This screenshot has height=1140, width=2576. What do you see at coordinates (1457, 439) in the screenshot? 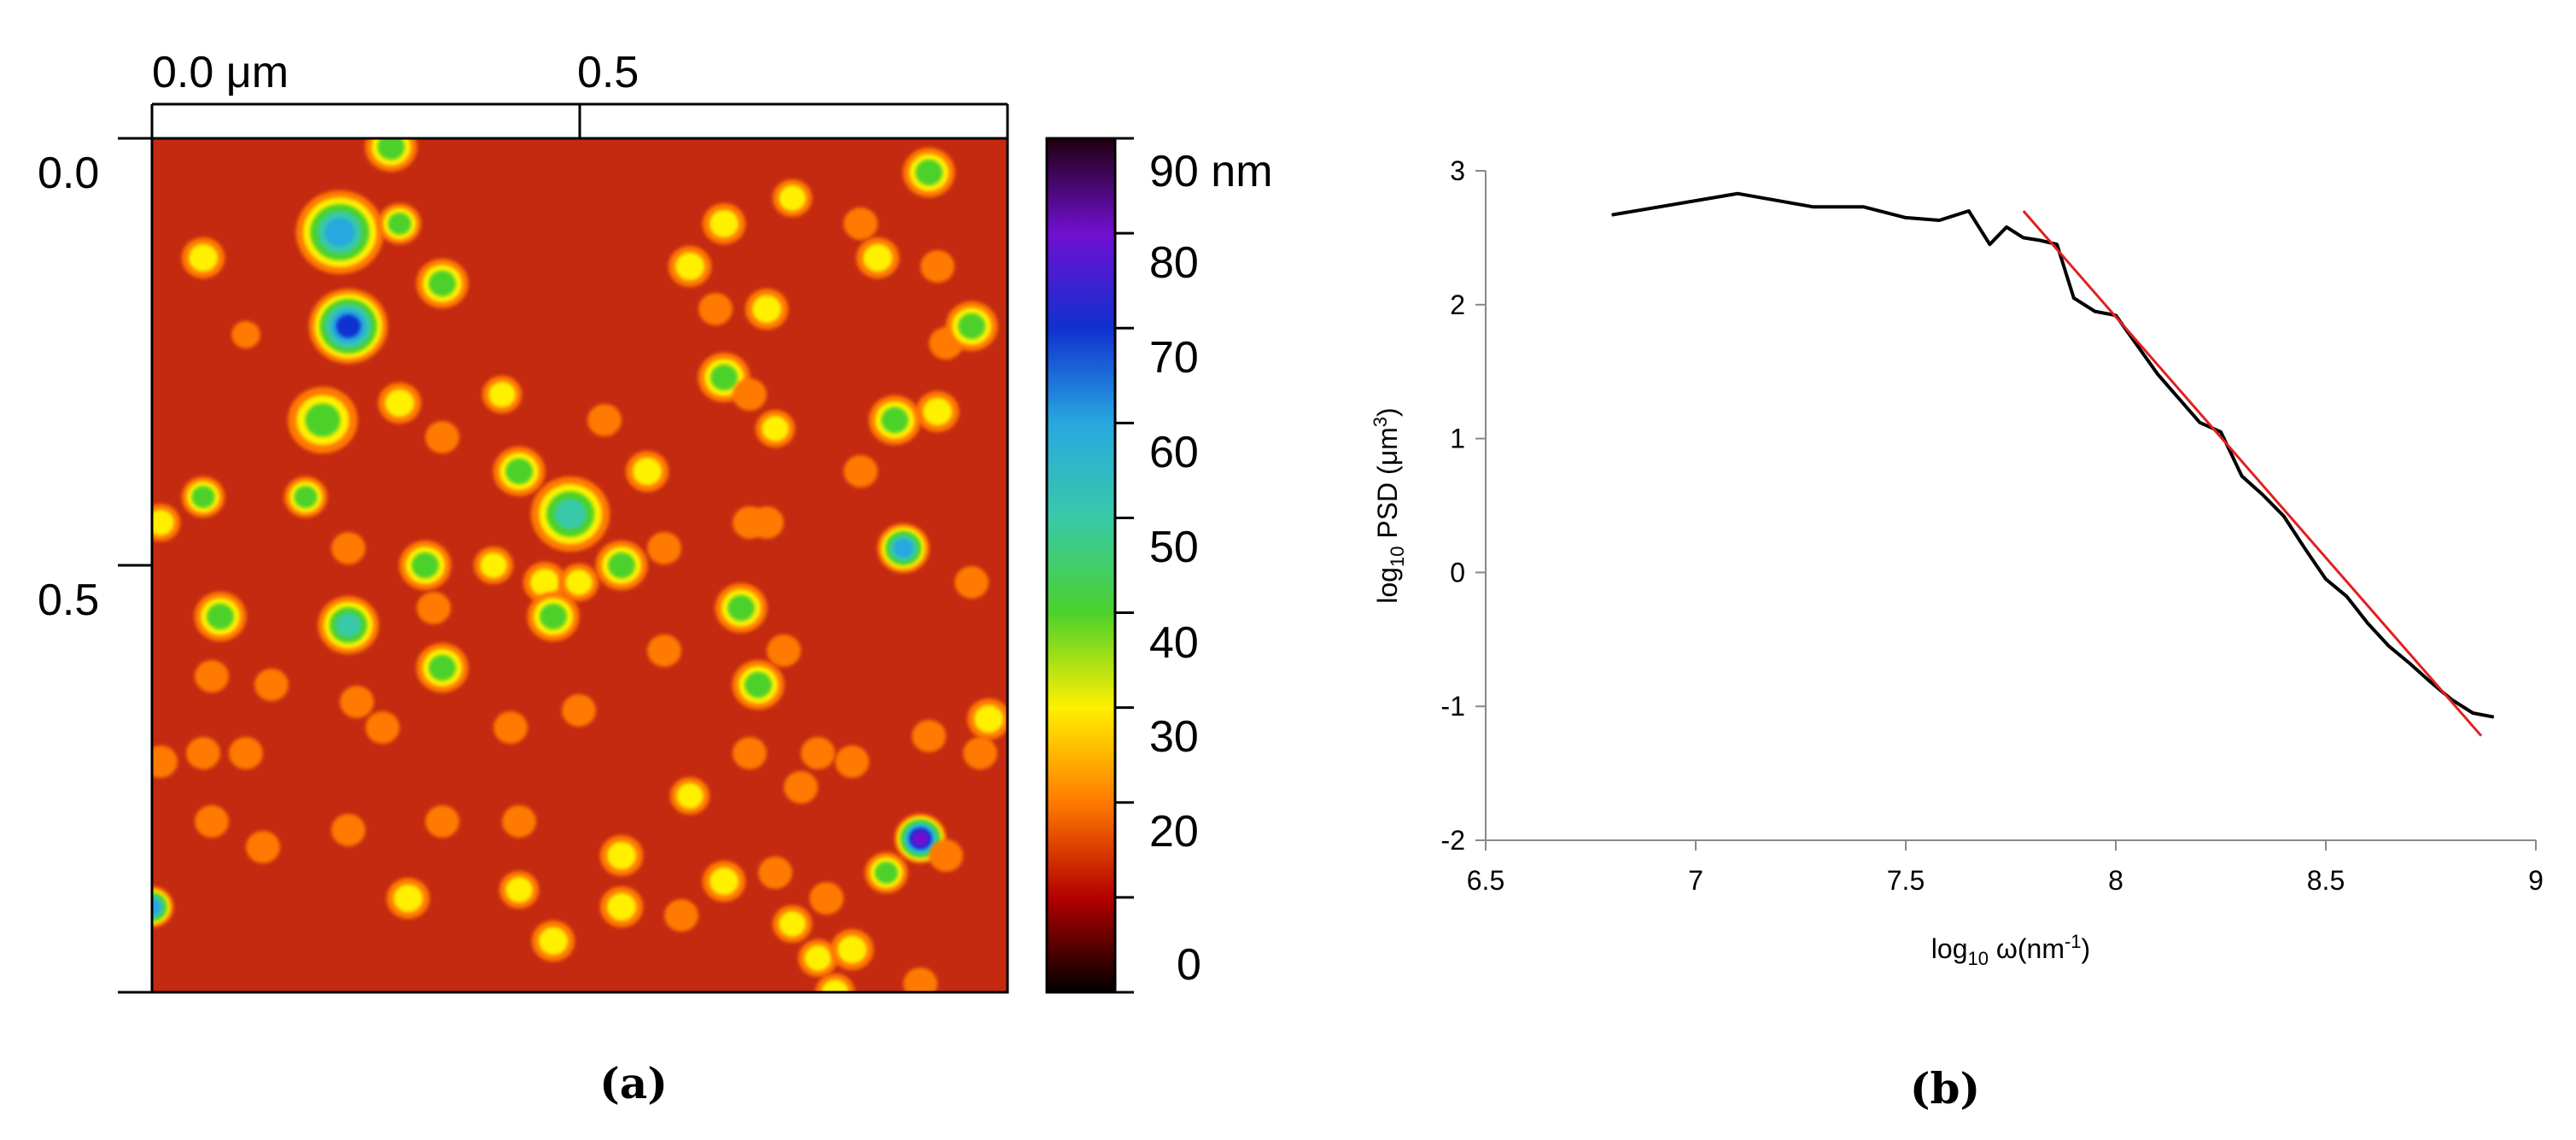
I see `psd-y-tick-label: 1` at bounding box center [1457, 439].